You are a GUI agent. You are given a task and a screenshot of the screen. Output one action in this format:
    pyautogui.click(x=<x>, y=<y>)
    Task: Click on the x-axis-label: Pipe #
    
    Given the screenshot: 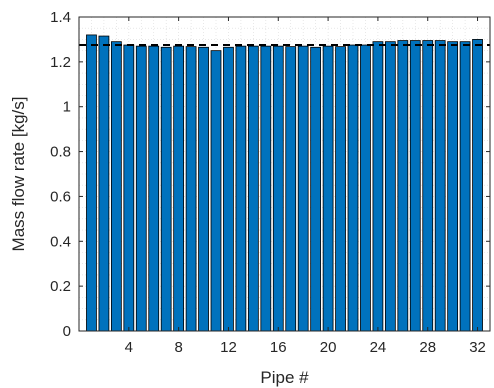 What is the action you would take?
    pyautogui.click(x=284, y=377)
    